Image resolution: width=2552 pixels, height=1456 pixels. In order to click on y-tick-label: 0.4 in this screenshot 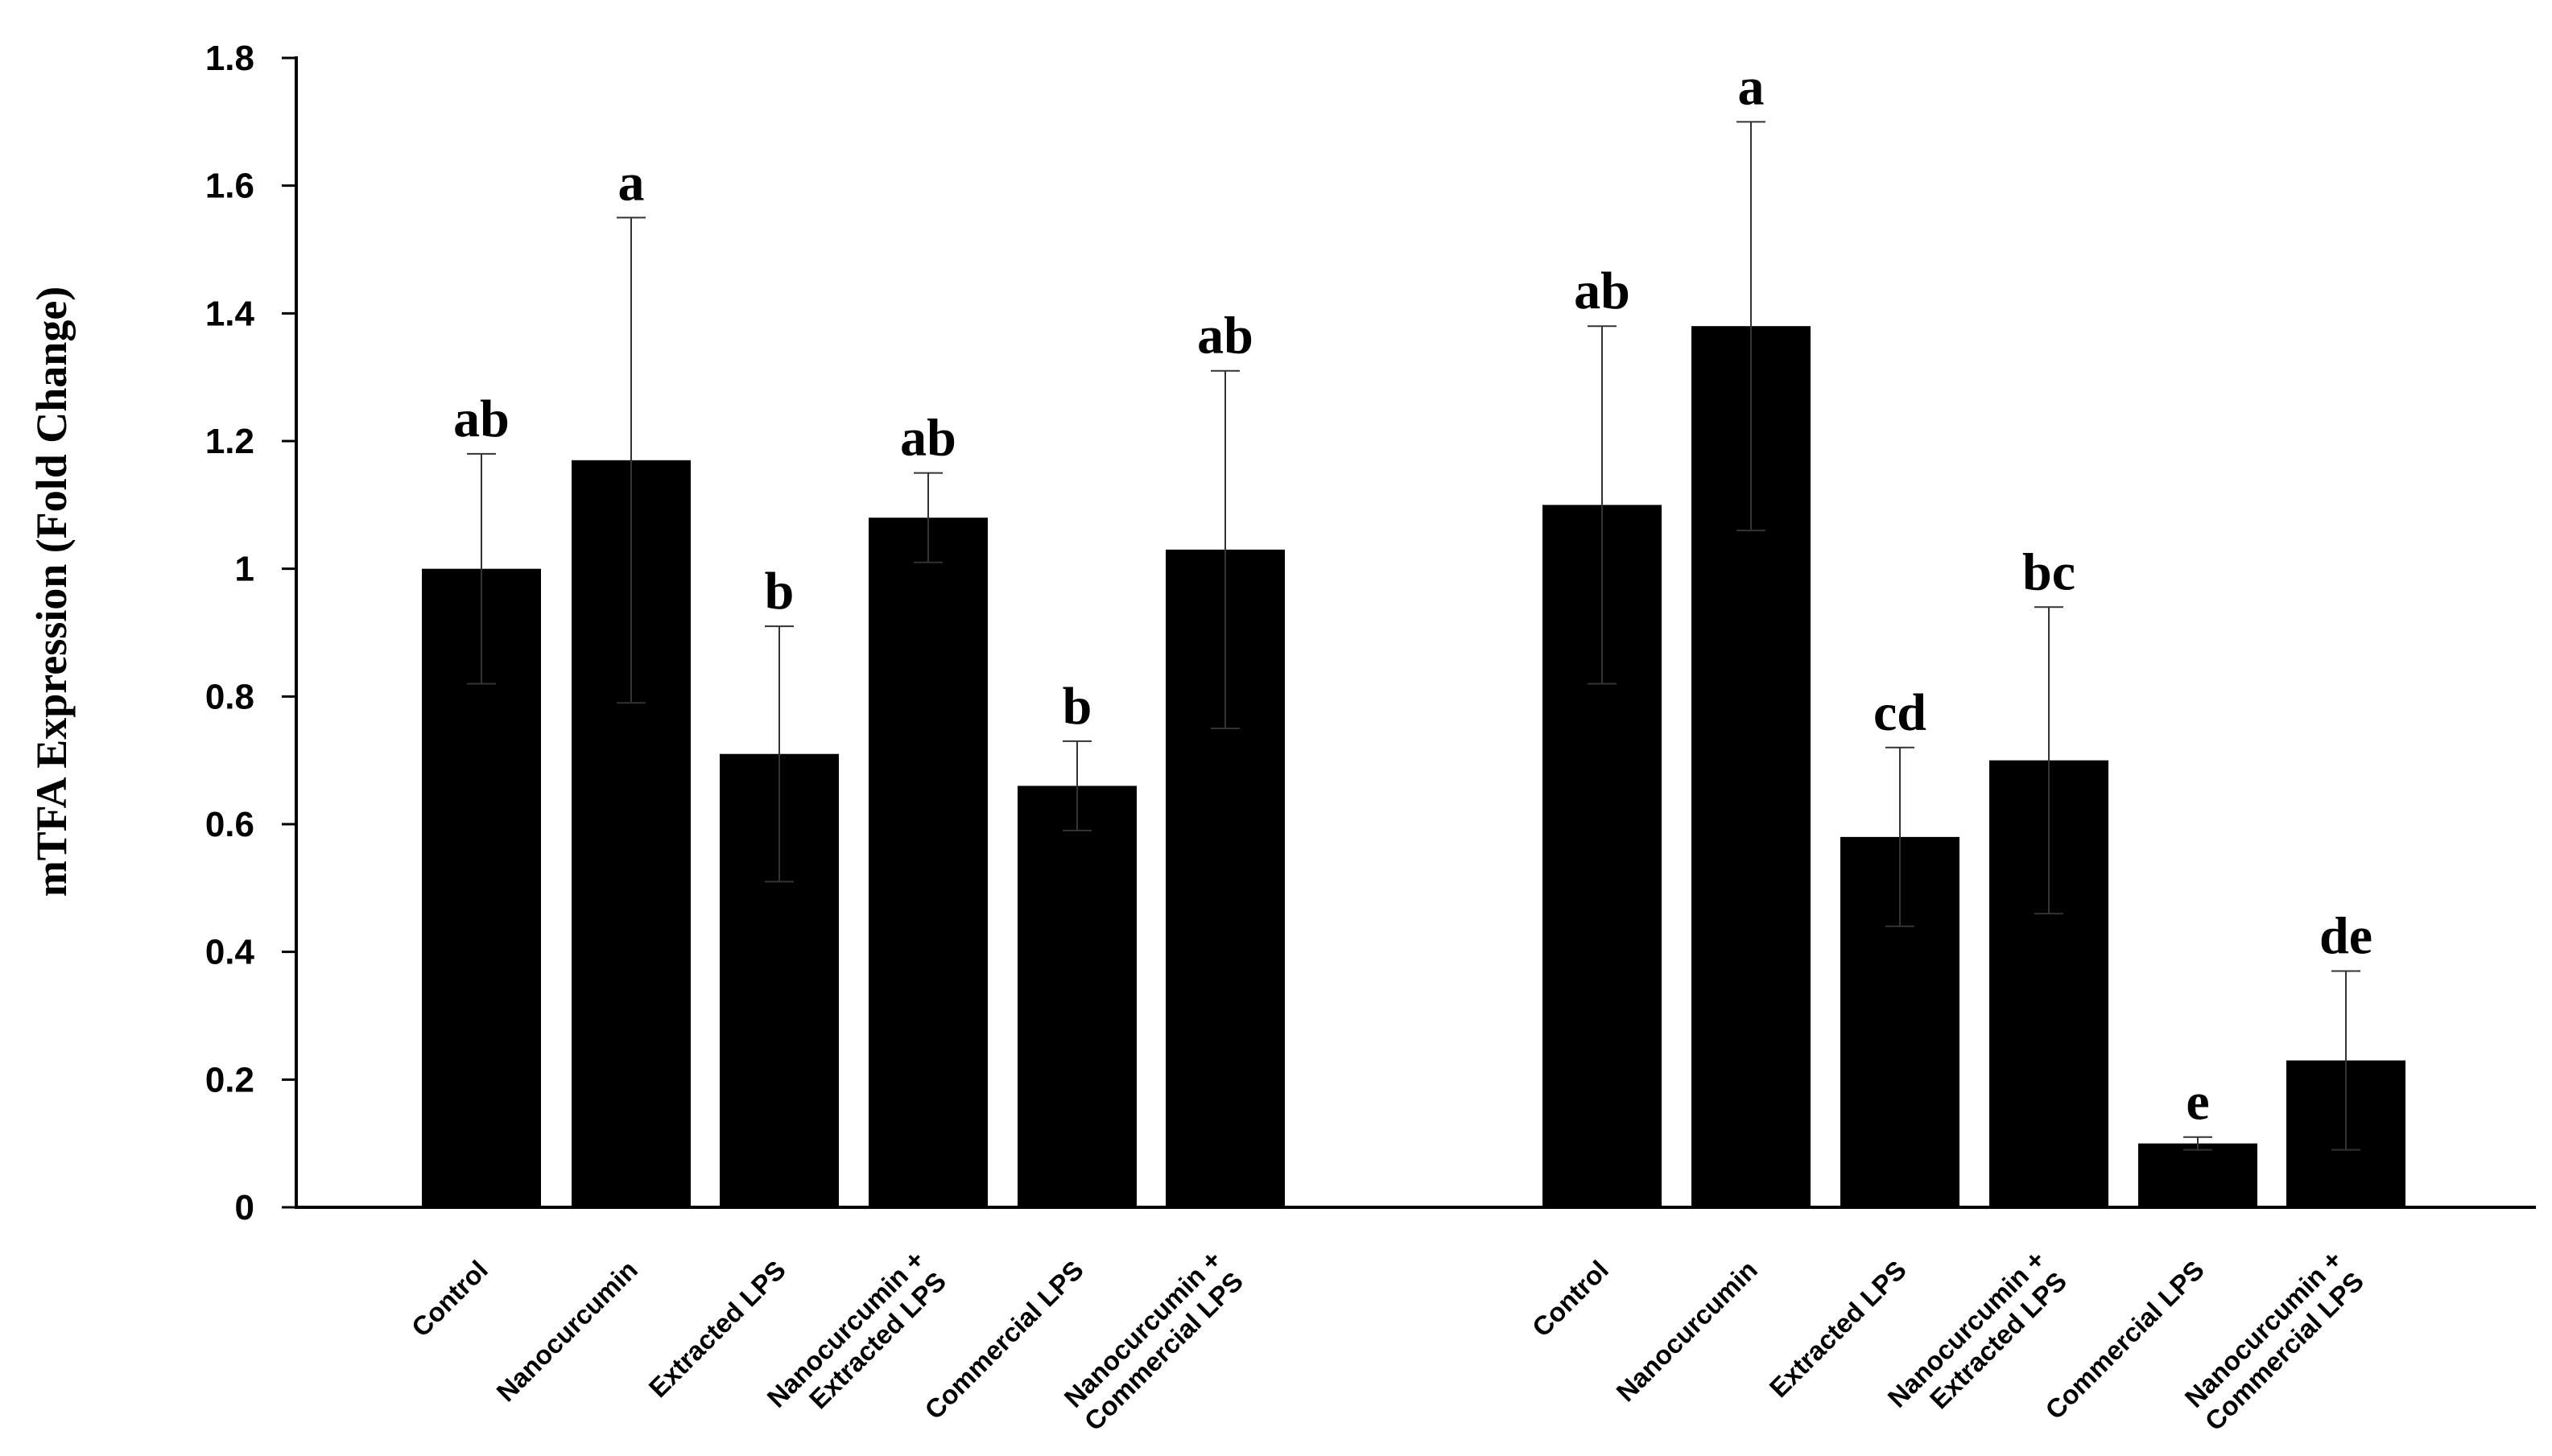, I will do `click(230, 953)`.